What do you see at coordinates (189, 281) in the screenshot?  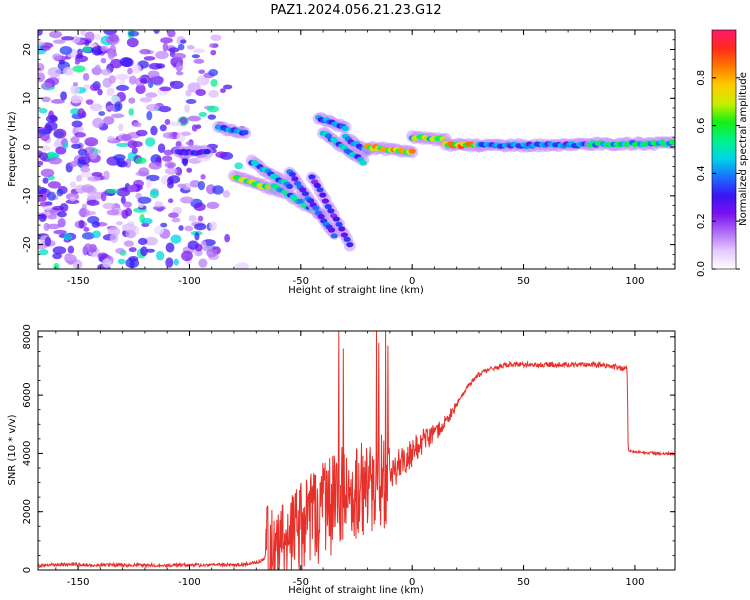 I see `spectrogram-xtick-label: -100` at bounding box center [189, 281].